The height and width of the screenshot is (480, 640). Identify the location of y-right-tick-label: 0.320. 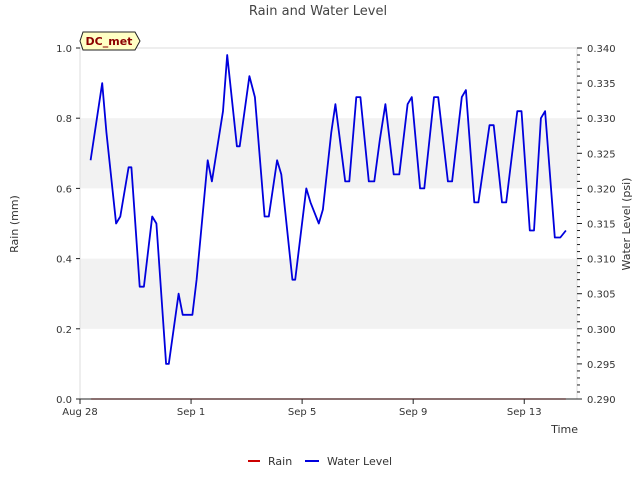
(601, 189).